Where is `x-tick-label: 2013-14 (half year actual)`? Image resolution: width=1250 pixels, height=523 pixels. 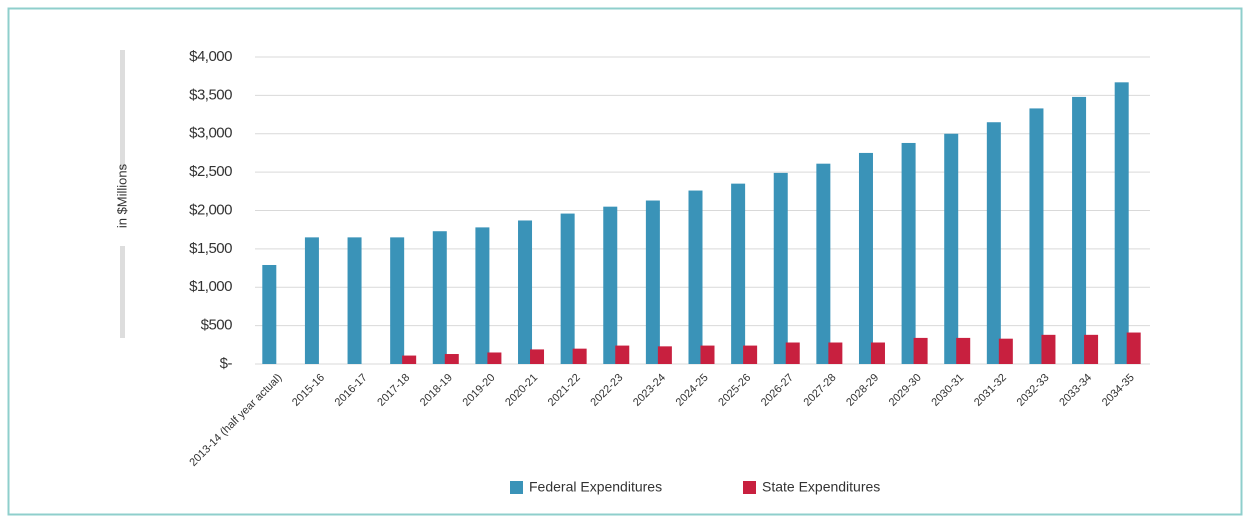
x-tick-label: 2013-14 (half year actual) is located at coordinates (235, 420).